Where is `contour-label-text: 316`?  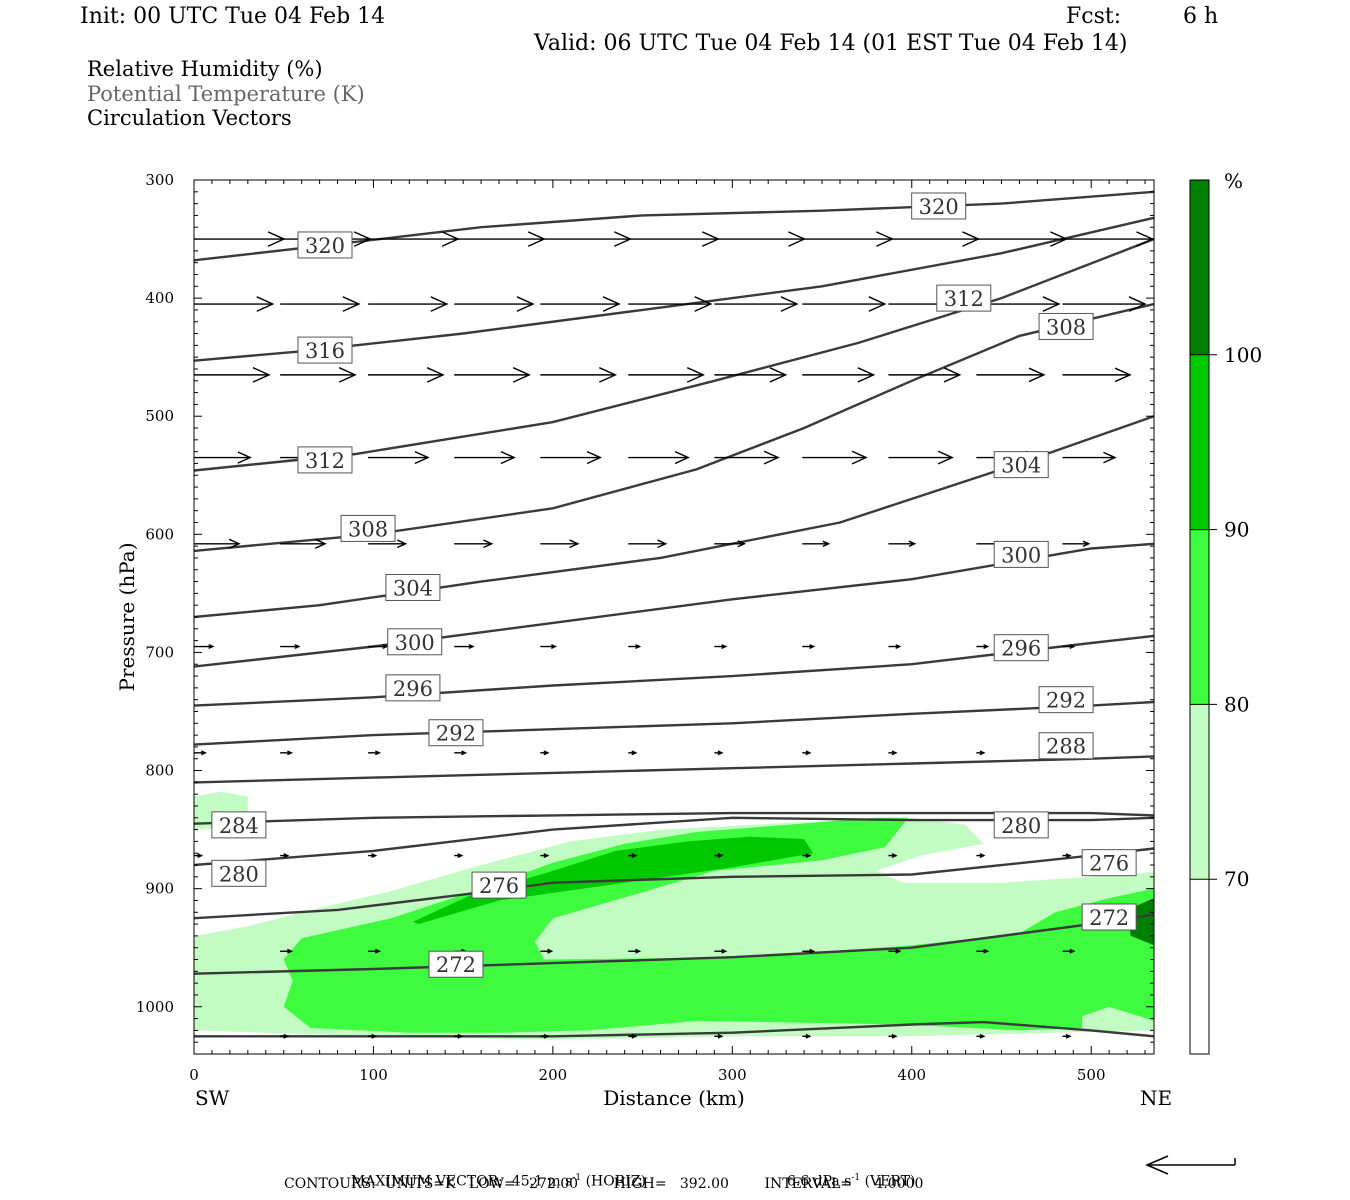
contour-label-text: 316 is located at coordinates (325, 351).